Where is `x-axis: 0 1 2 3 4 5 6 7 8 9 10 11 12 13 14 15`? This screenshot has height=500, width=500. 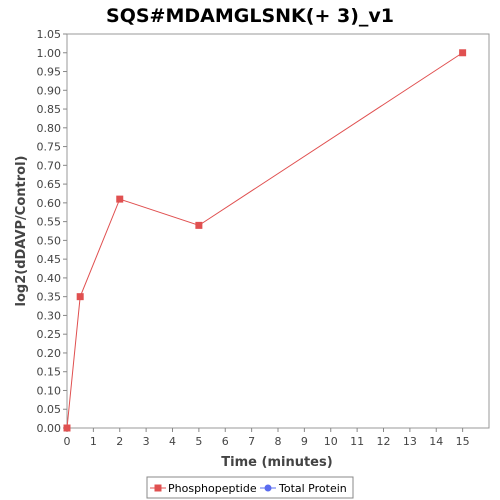 x-axis: 0 1 2 3 4 5 6 7 8 9 10 11 12 13 14 15 is located at coordinates (267, 438).